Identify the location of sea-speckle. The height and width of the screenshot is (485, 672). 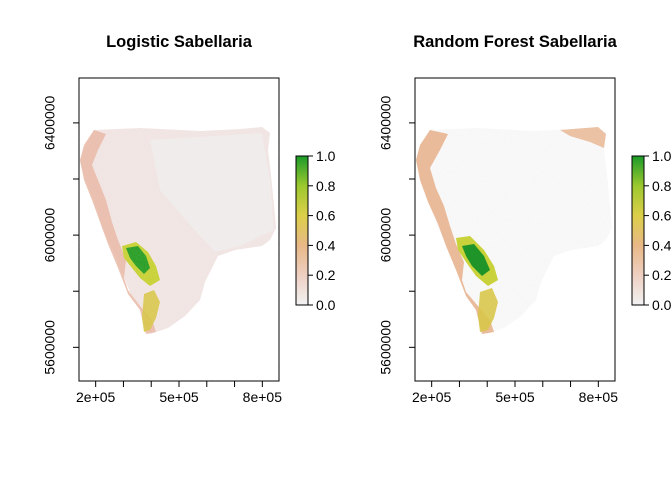
(514, 230).